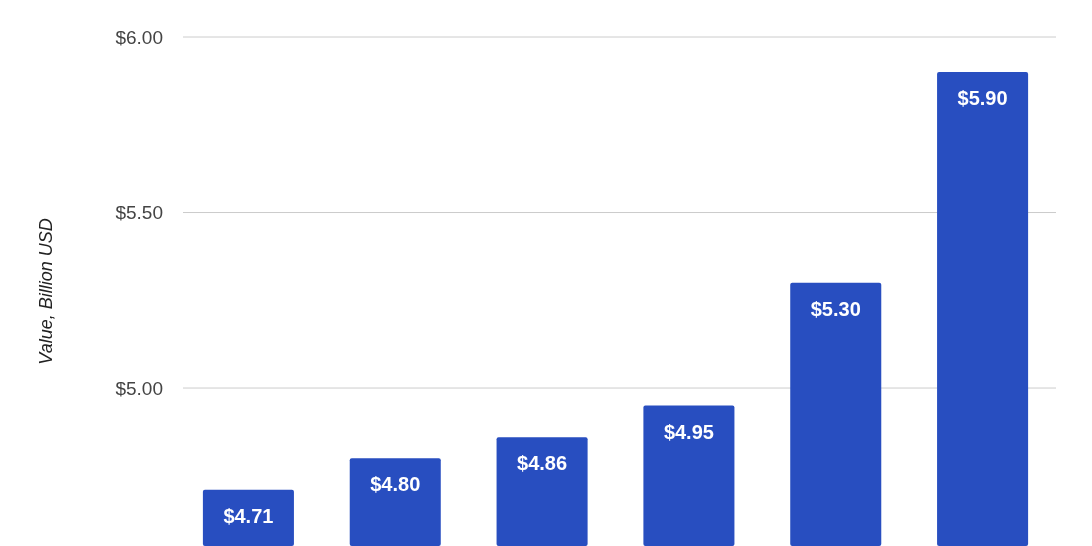  I want to click on data-label: $4.86, so click(542, 463).